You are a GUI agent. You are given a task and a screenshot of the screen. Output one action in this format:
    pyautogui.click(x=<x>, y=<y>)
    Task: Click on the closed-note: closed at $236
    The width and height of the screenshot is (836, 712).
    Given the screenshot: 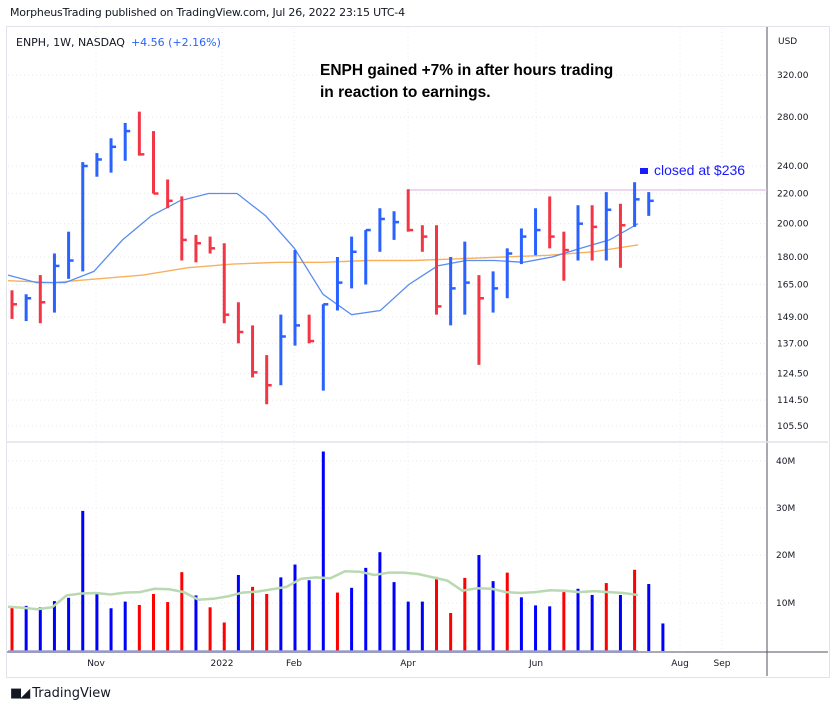 What is the action you would take?
    pyautogui.click(x=692, y=170)
    